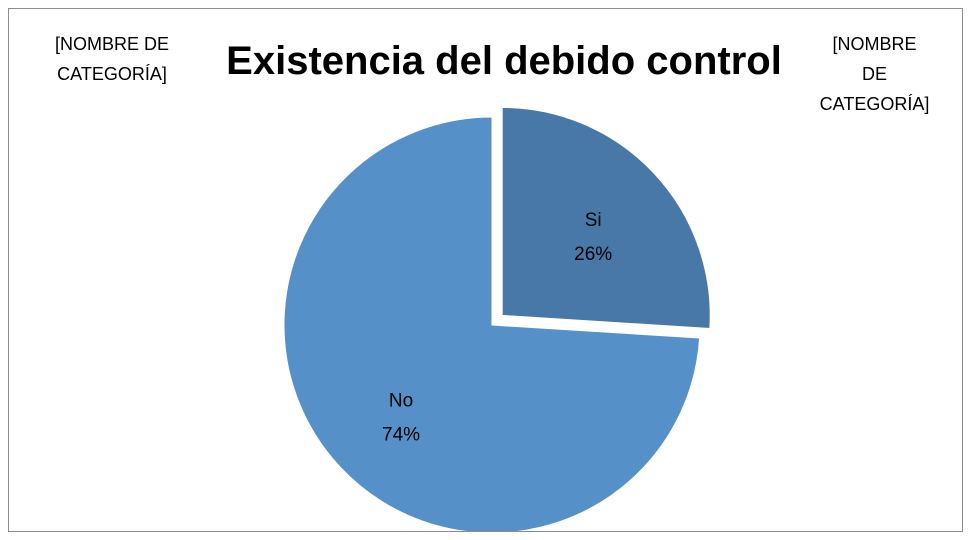 This screenshot has width=971, height=540. I want to click on pie-slice-si, so click(606, 218).